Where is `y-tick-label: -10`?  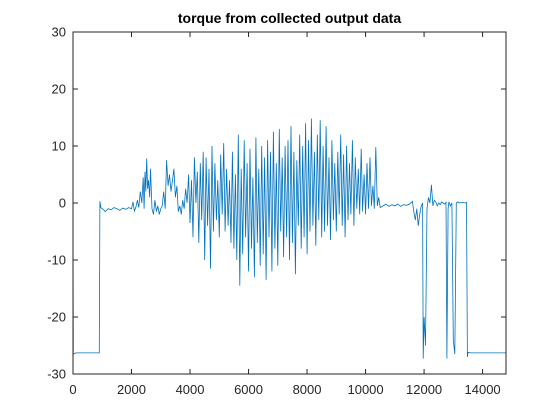
y-tick-label: -10 is located at coordinates (56, 260).